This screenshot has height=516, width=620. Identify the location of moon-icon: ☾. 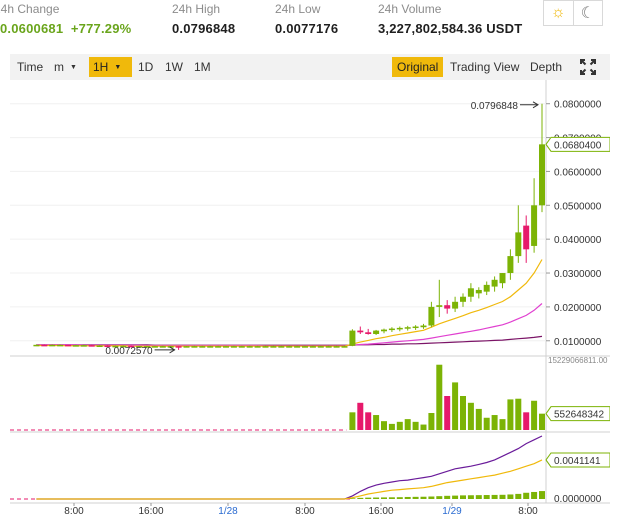
(587, 13).